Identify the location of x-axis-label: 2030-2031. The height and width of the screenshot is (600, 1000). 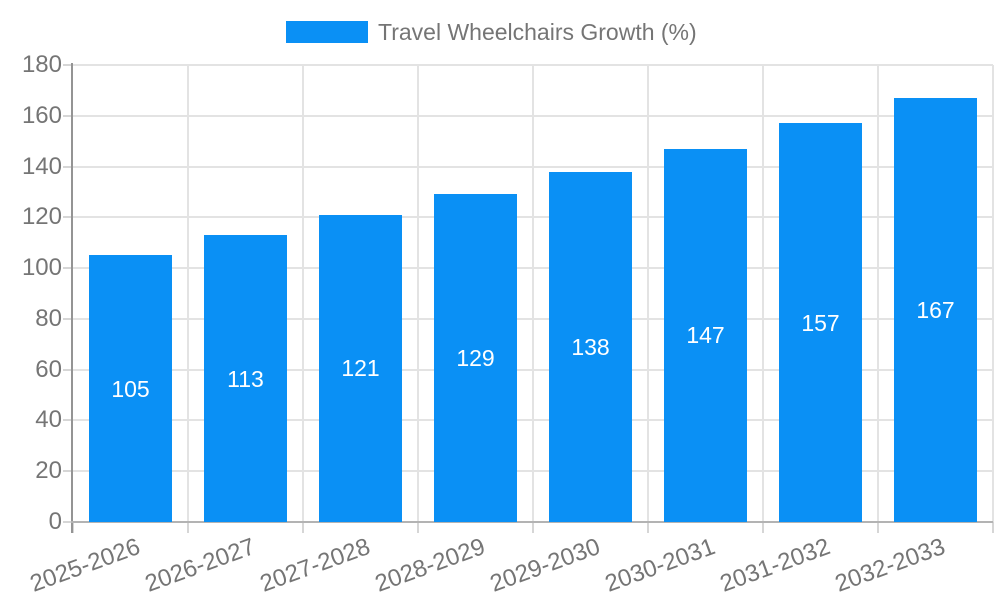
(660, 565).